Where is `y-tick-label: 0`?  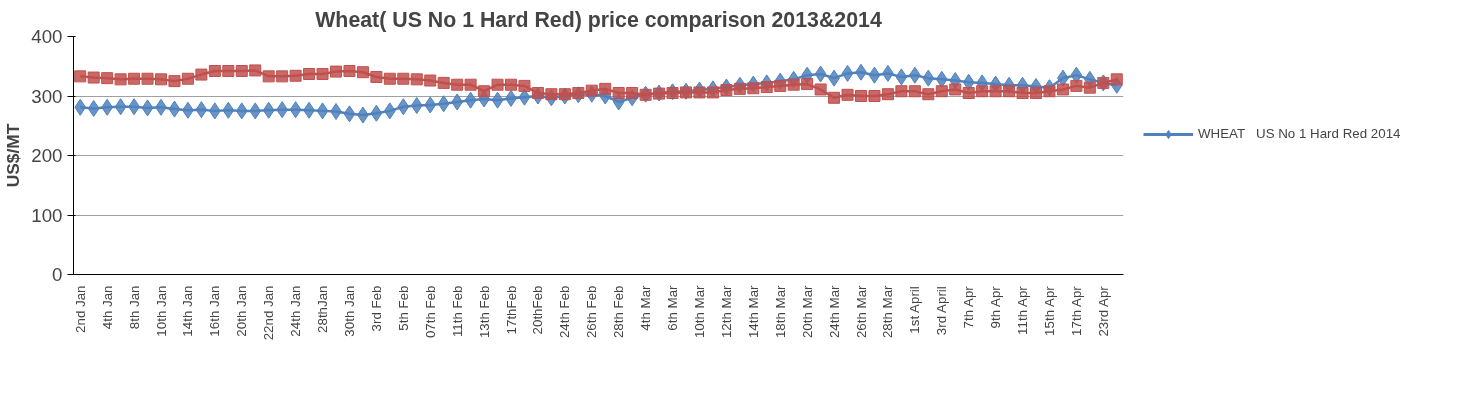 y-tick-label: 0 is located at coordinates (57, 274).